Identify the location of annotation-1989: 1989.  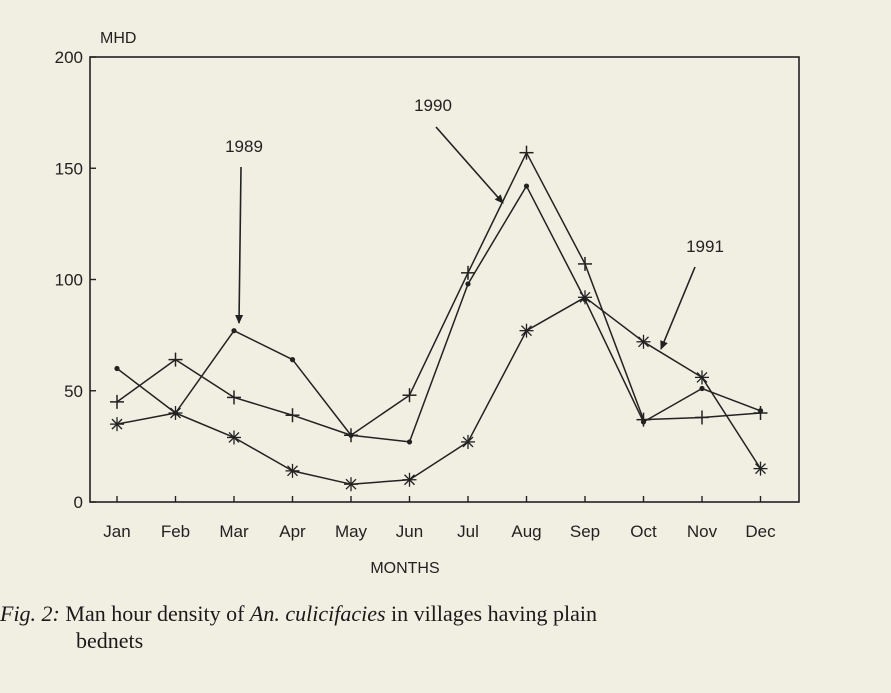
(244, 230).